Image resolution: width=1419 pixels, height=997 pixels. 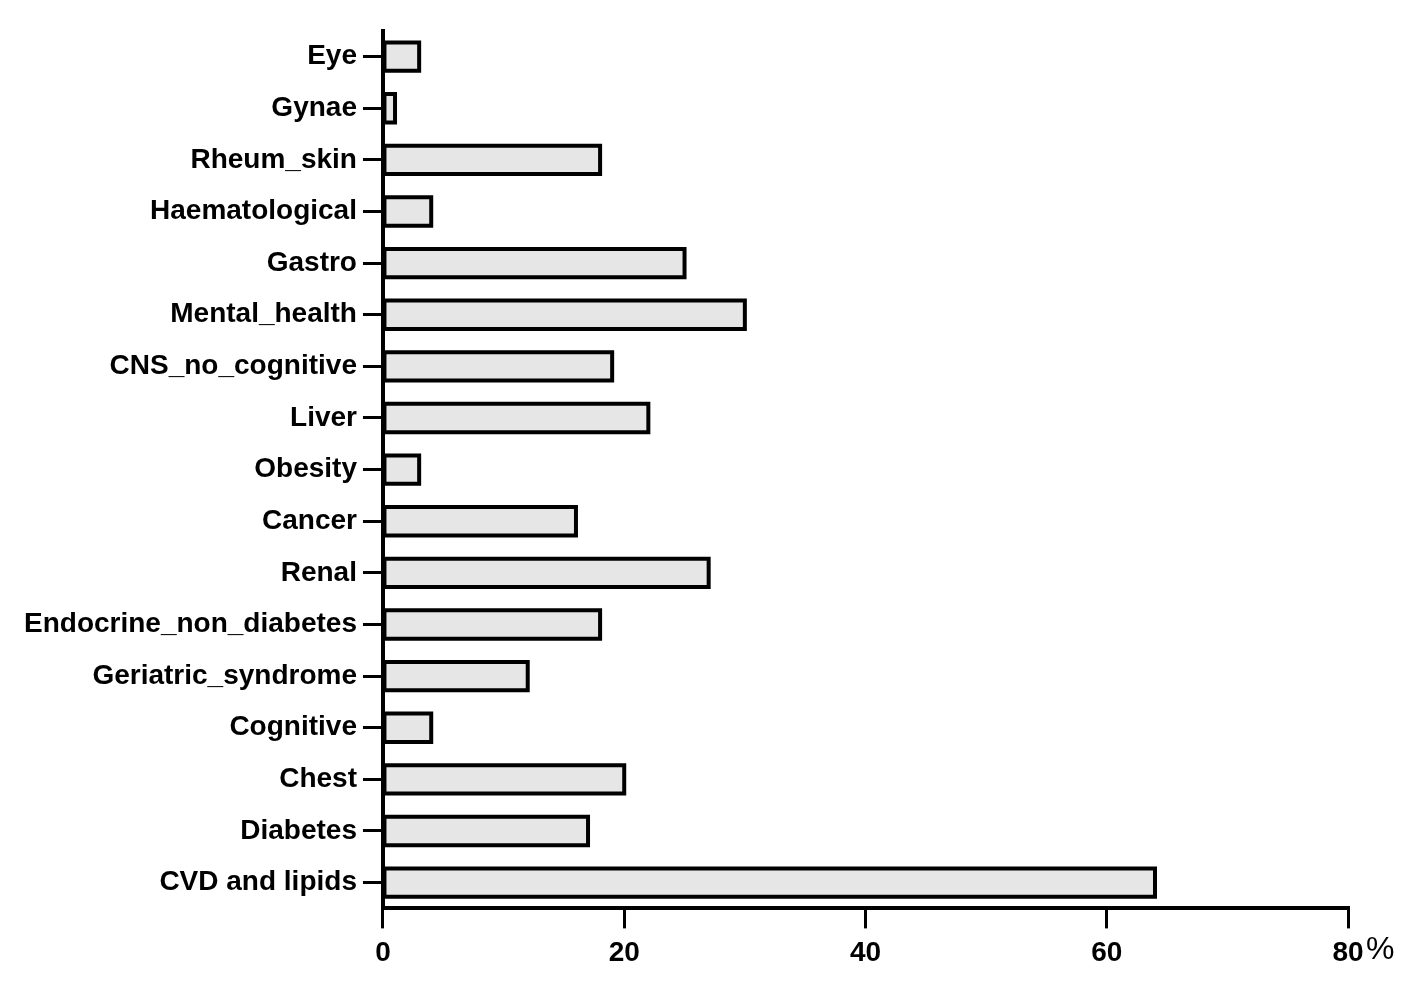 I want to click on y-tick-label: CNS_no_cognitive, so click(x=233, y=365).